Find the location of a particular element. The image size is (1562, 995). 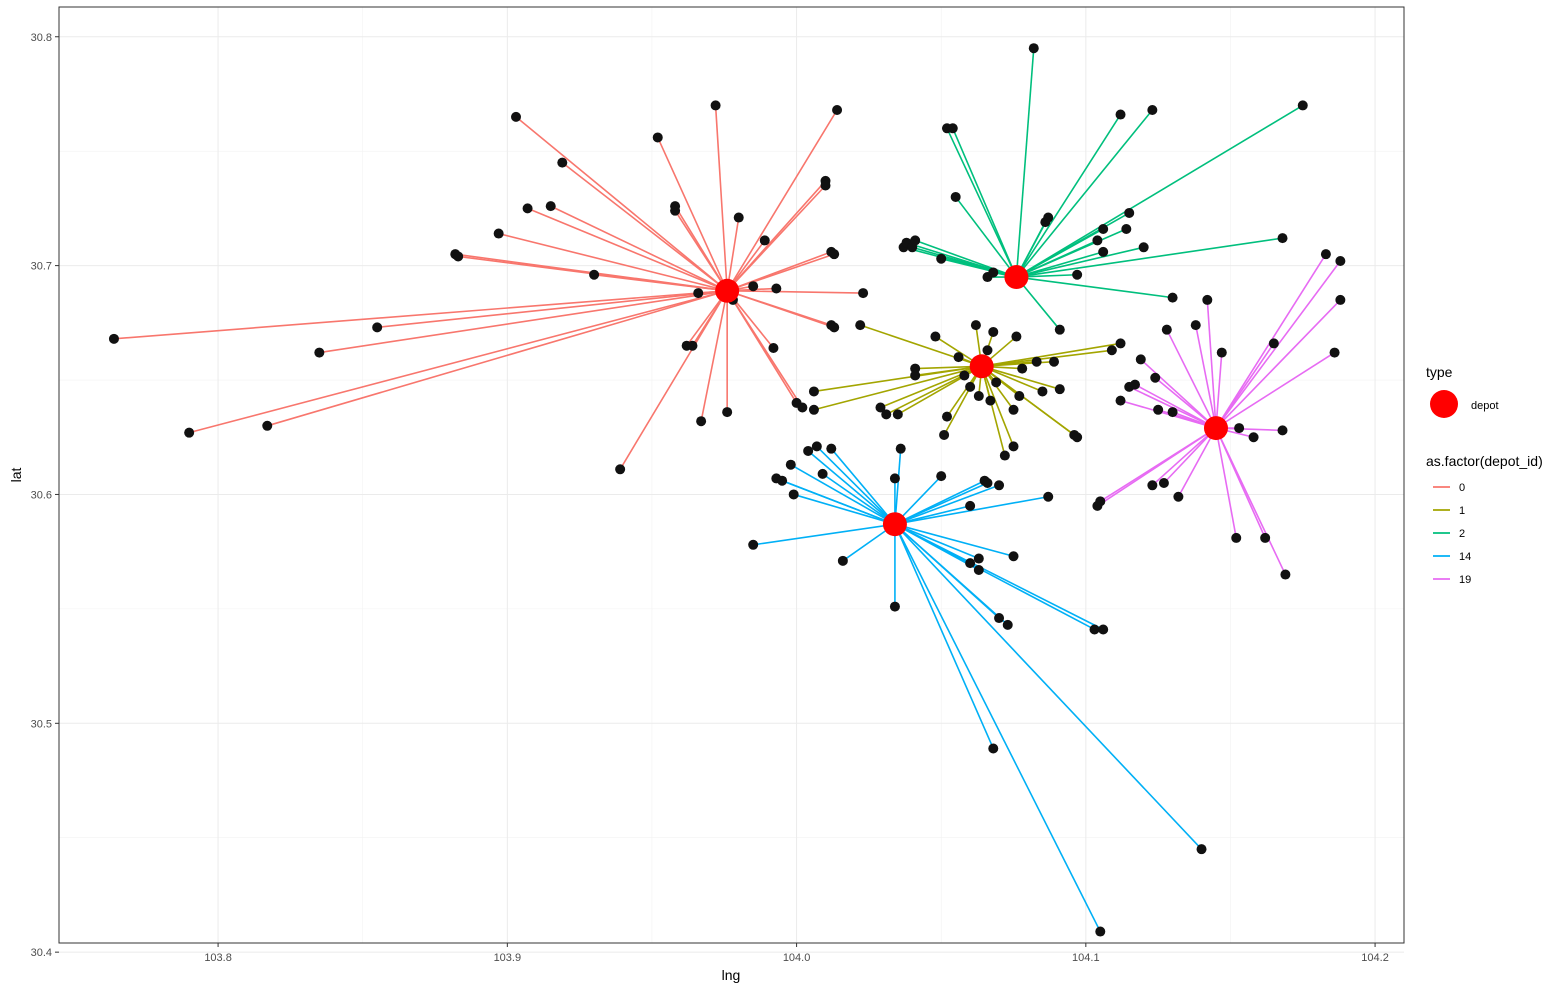

legend-depot-key is located at coordinates (1444, 404).